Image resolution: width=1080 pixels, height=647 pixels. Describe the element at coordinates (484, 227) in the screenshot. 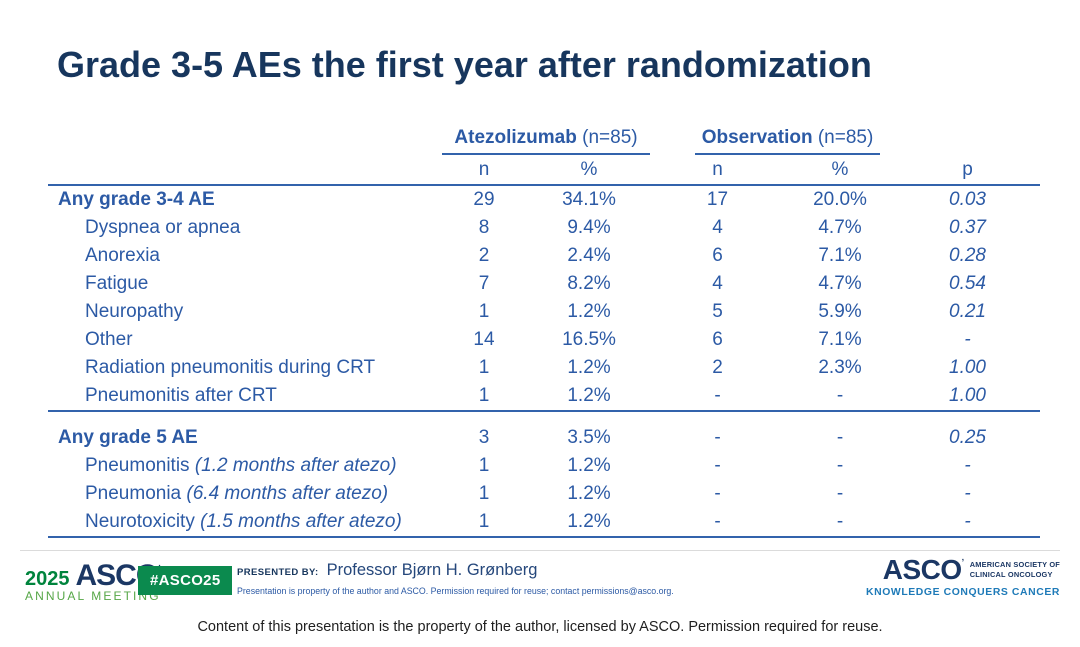

I see `value-cell: 8` at that location.